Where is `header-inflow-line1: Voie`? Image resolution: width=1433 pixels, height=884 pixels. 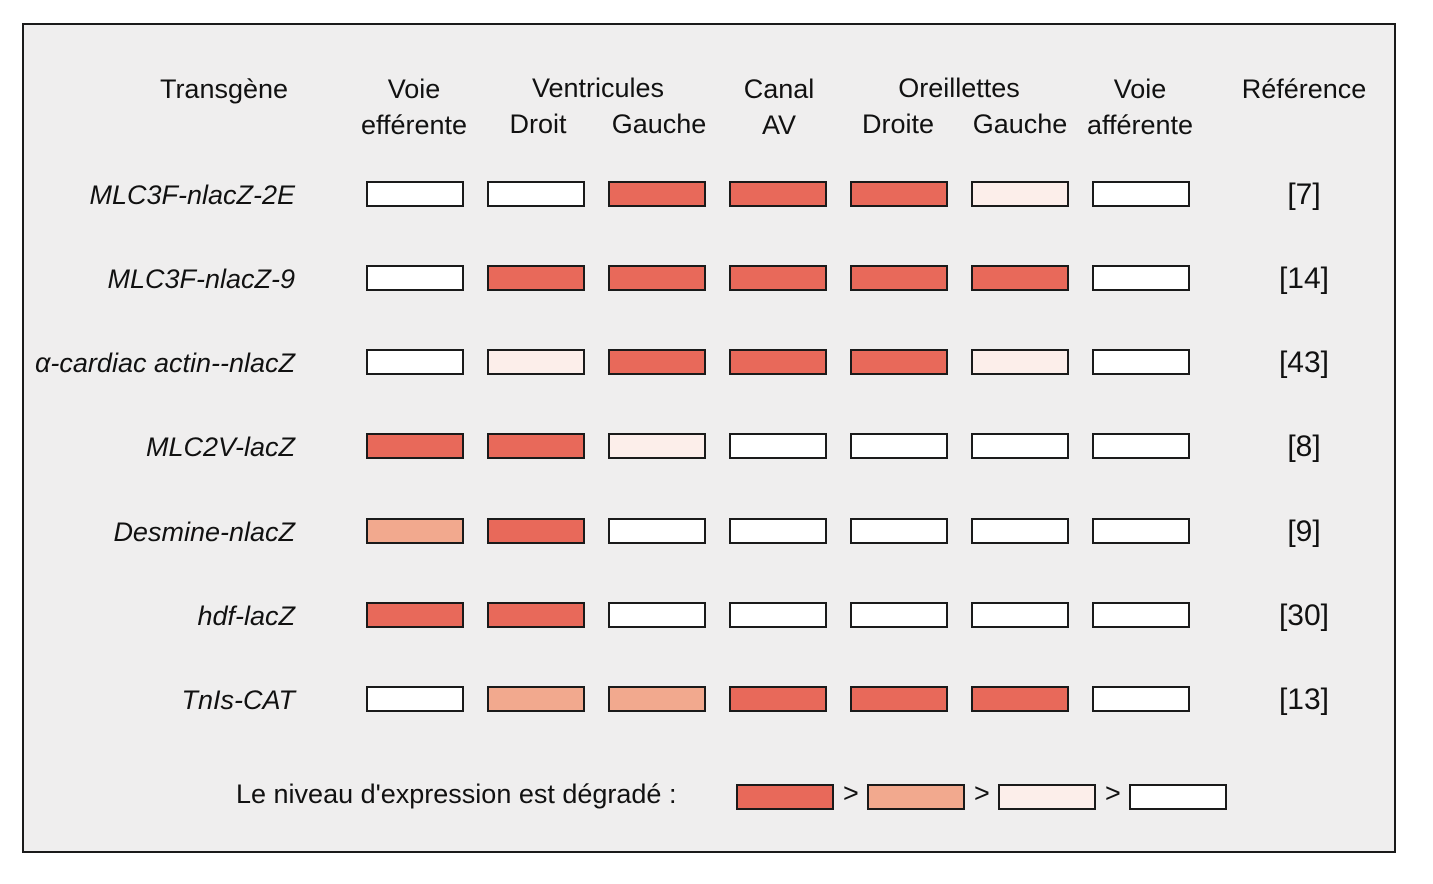
header-inflow-line1: Voie is located at coordinates (1140, 89).